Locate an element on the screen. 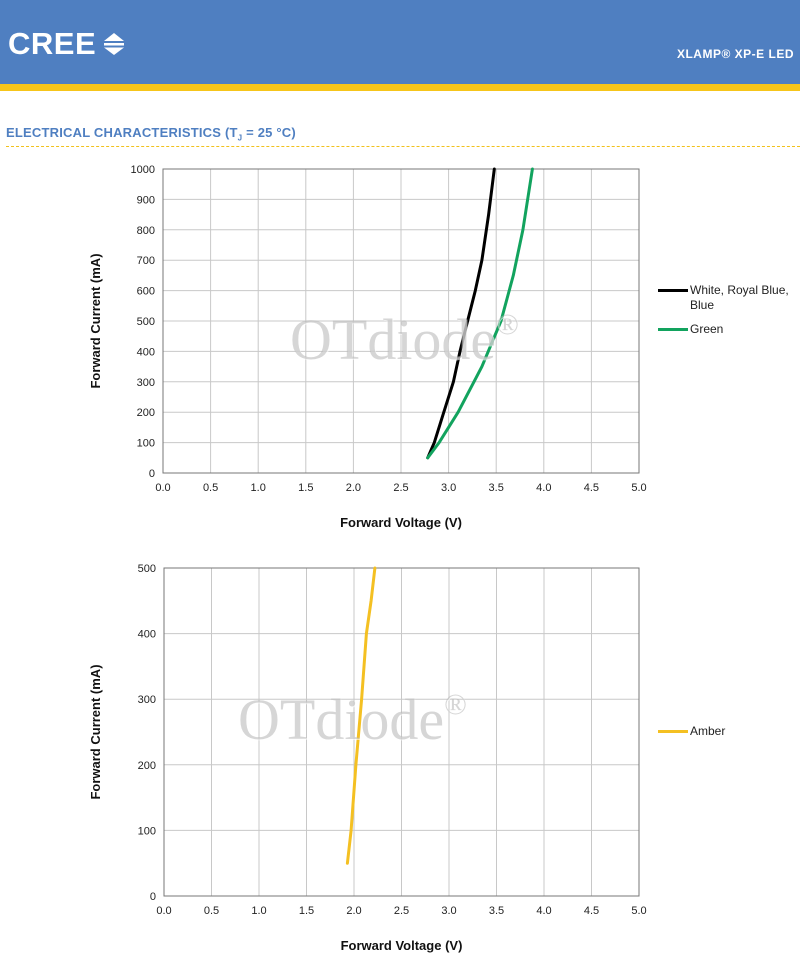 This screenshot has height=966, width=800. legend-item-green: Green is located at coordinates (690, 329).